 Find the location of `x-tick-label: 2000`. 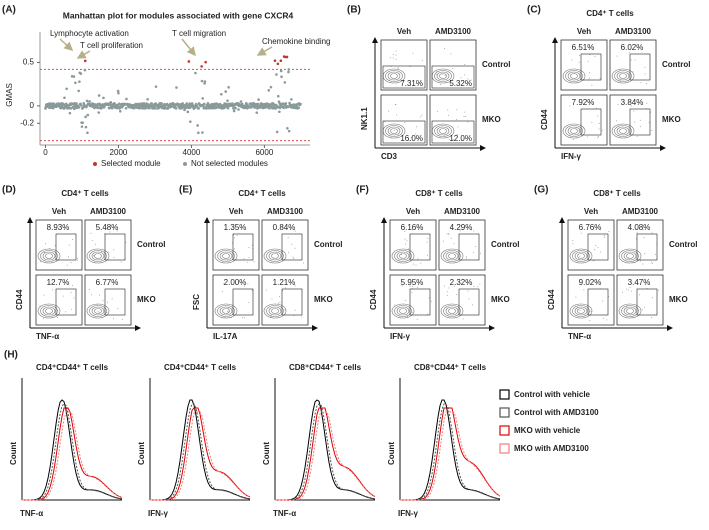

x-tick-label: 2000 is located at coordinates (119, 152).